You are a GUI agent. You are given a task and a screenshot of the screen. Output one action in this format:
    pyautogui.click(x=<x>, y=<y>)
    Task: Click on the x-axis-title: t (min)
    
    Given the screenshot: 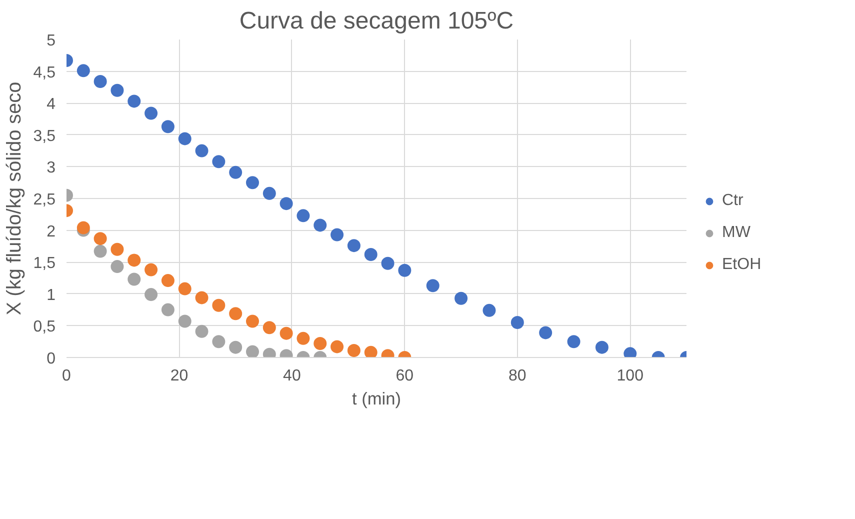 What is the action you would take?
    pyautogui.click(x=377, y=398)
    